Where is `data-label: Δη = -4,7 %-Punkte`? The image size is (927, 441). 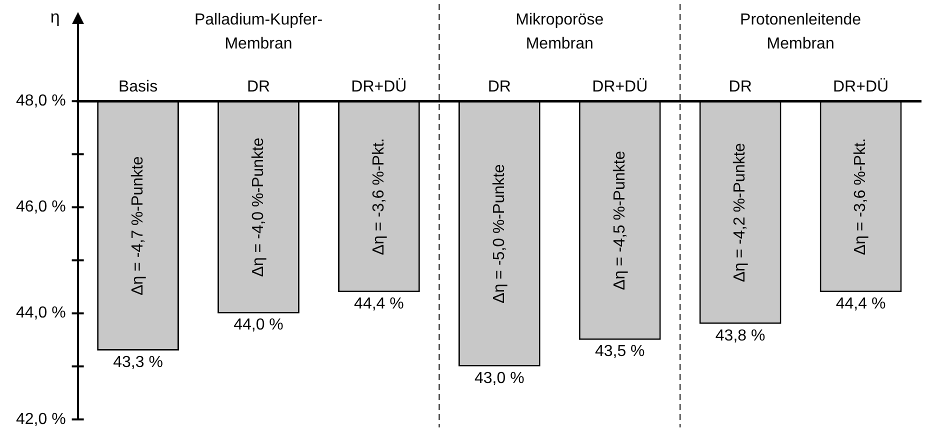 data-label: Δη = -4,7 %-Punkte is located at coordinates (137, 226).